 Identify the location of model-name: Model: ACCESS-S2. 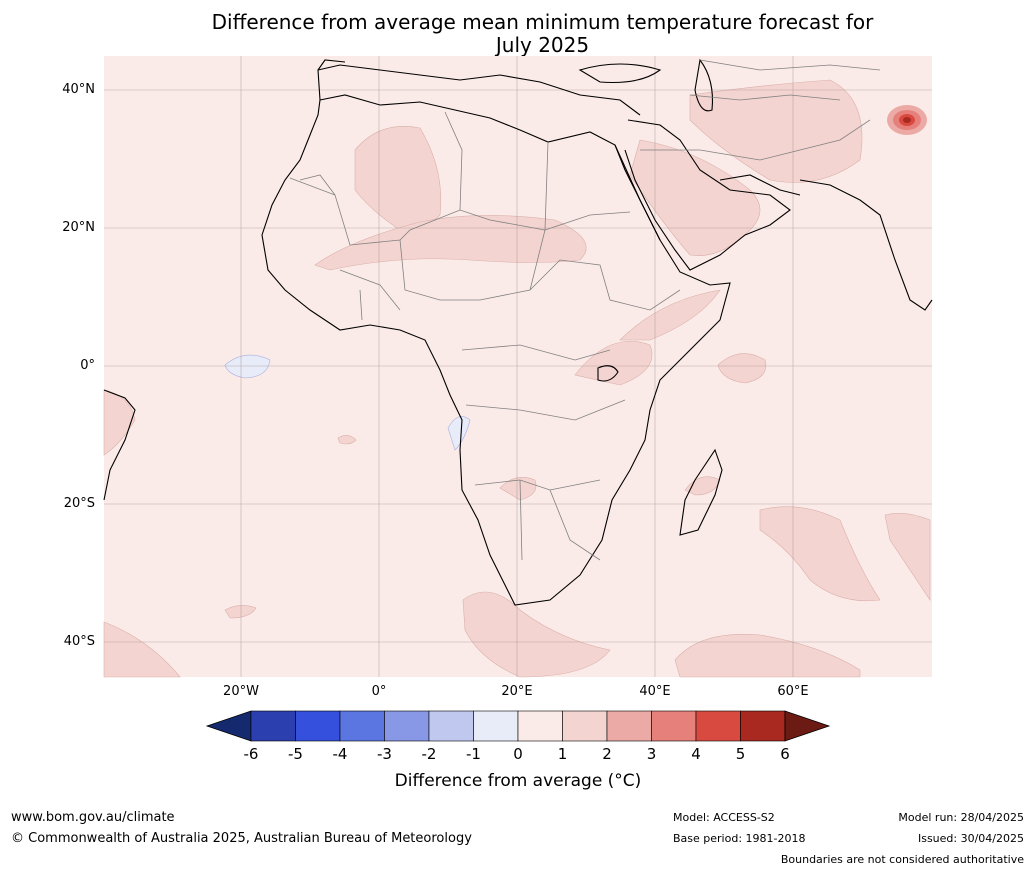
(724, 817).